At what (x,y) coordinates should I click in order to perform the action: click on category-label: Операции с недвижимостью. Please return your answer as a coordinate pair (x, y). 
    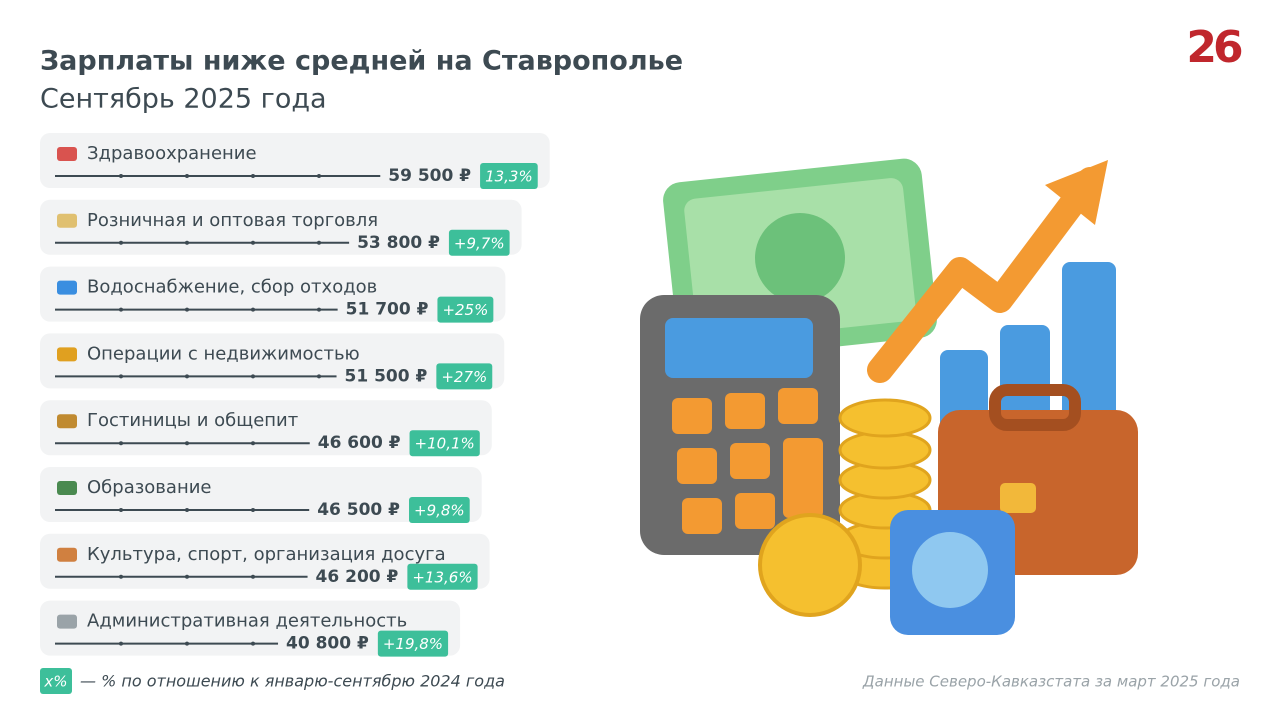
    Looking at the image, I should click on (223, 353).